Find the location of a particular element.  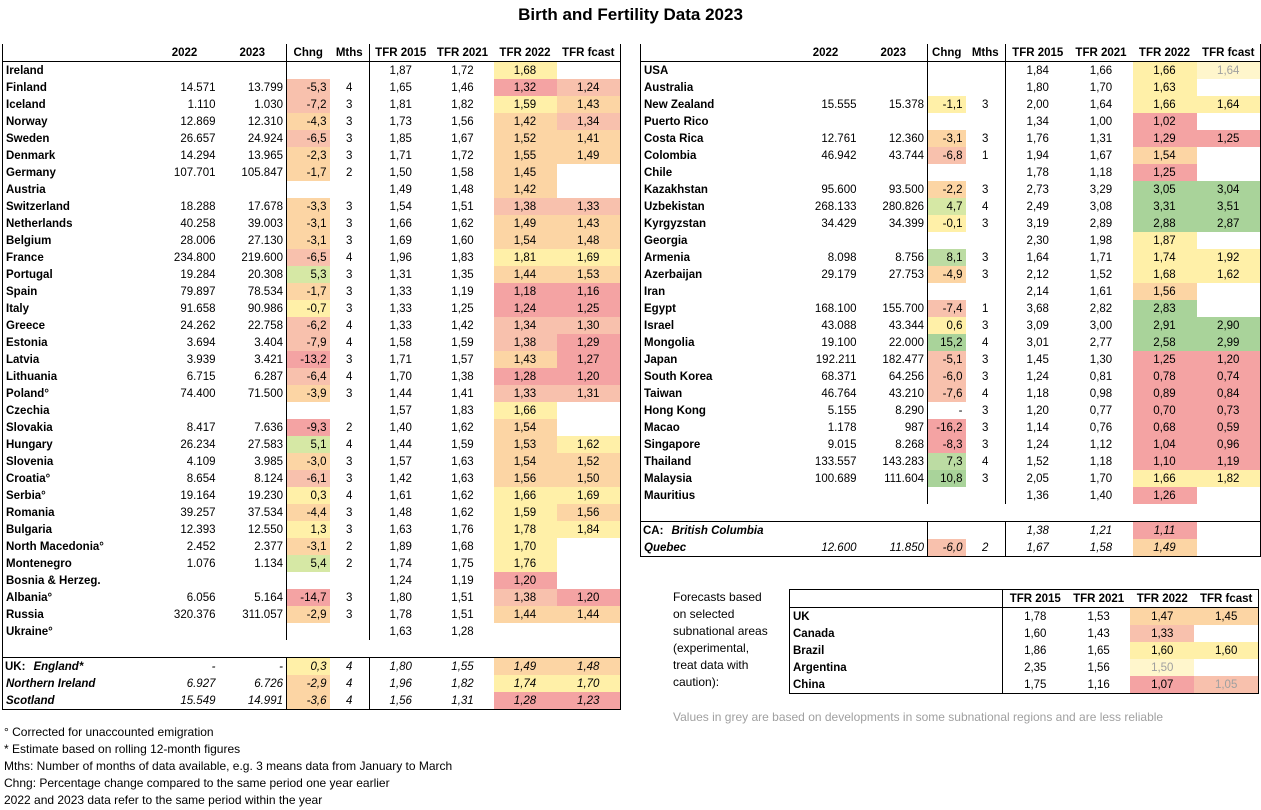

data-cell: 268.133 is located at coordinates (835, 206).